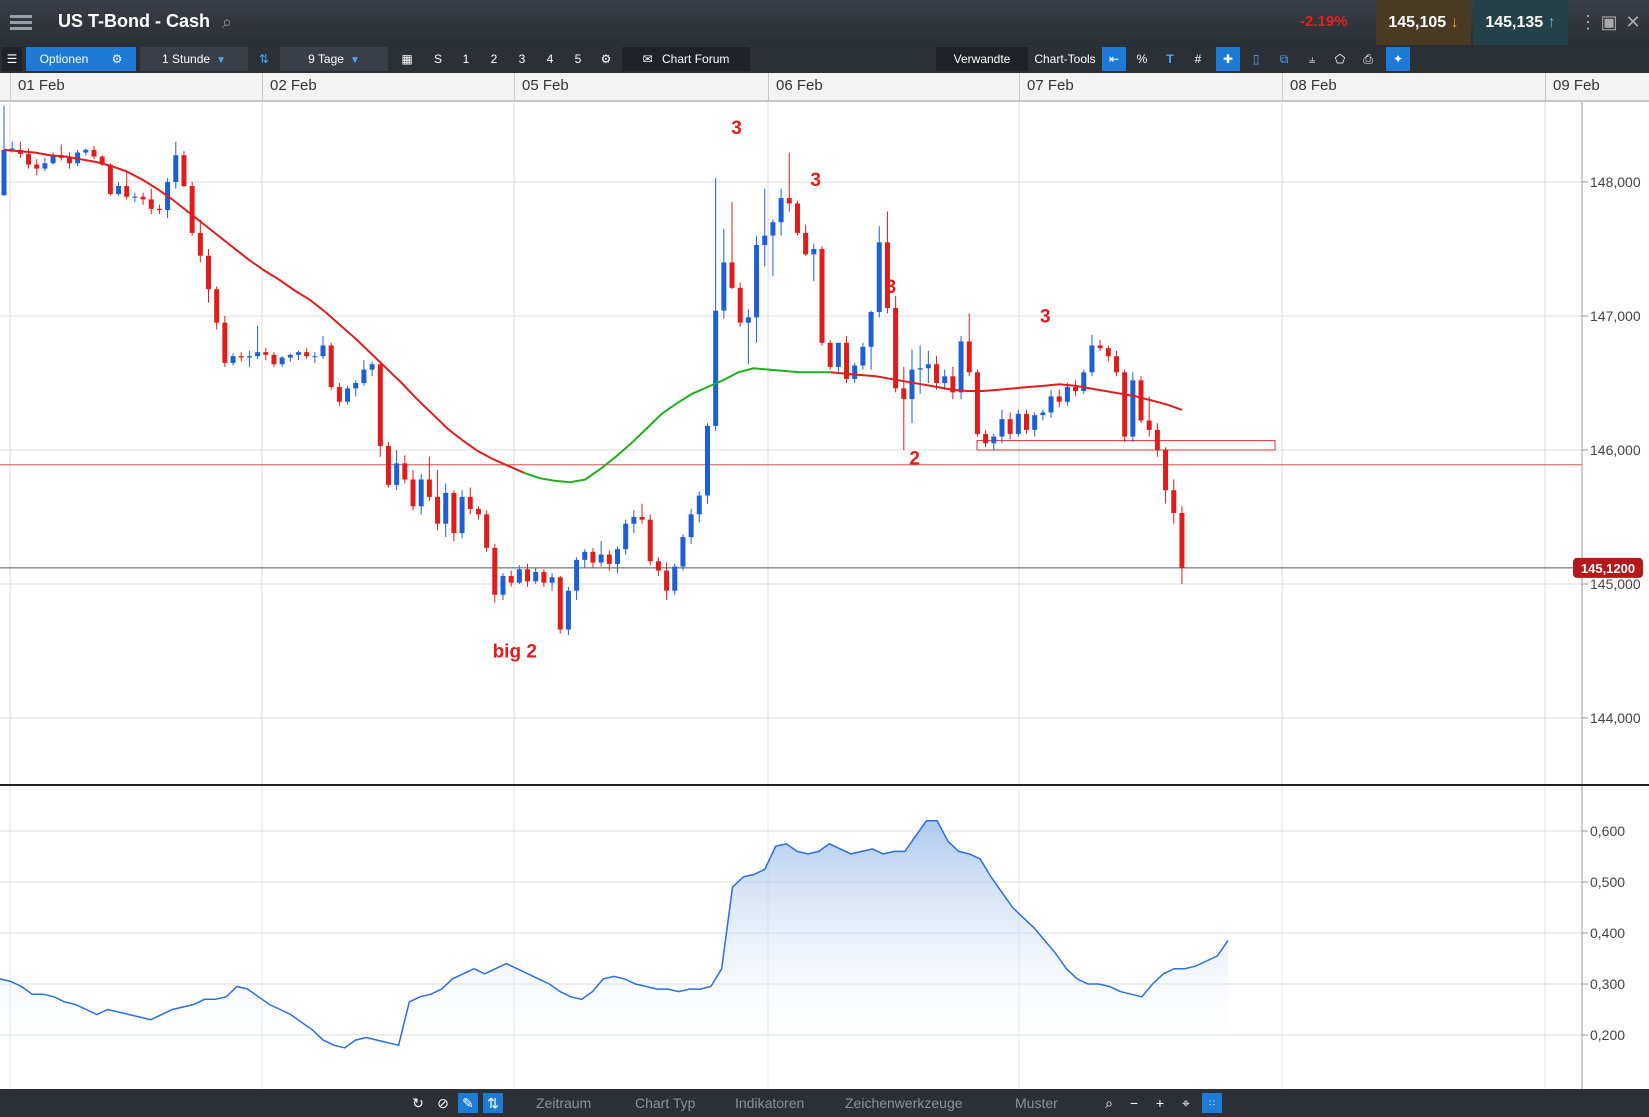 The width and height of the screenshot is (1649, 1117). Describe the element at coordinates (443, 1103) in the screenshot. I see `block-icon: ⊘` at that location.